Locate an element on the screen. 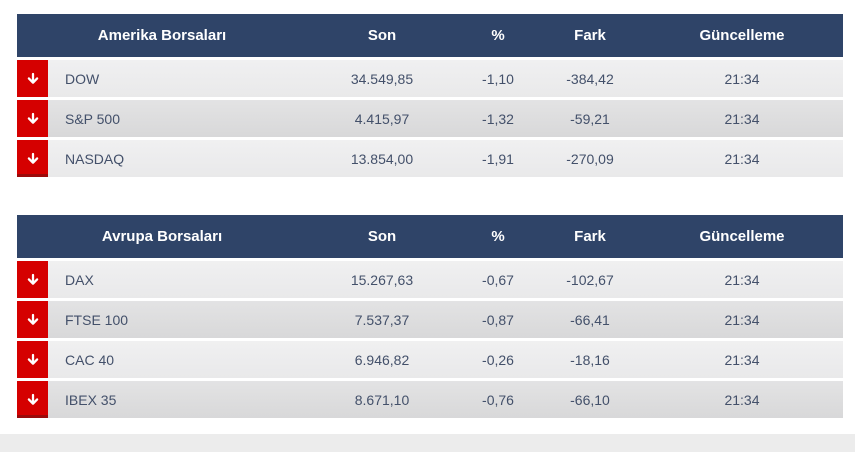  table-row: NASDAQ 13.854,00 -1,91 -270,09 21:34 is located at coordinates (430, 158).